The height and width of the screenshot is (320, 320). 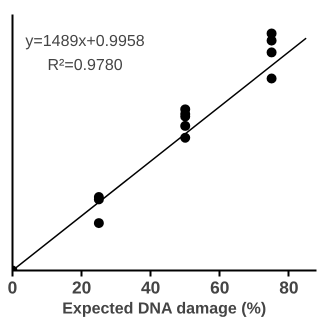 What do you see at coordinates (289, 288) in the screenshot?
I see `x-tick-label: 80` at bounding box center [289, 288].